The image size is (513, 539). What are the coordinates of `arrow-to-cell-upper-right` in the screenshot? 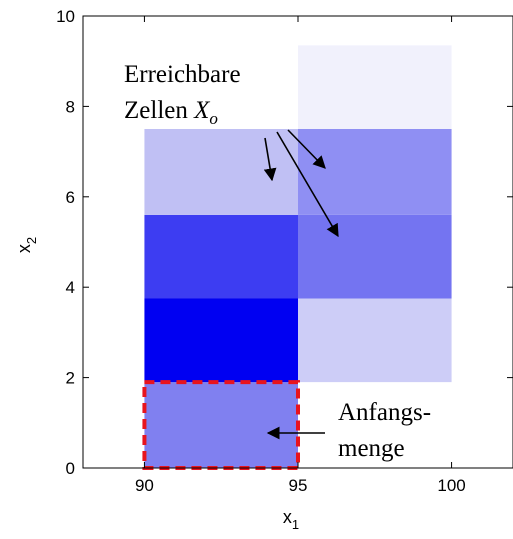 It's located at (306, 149).